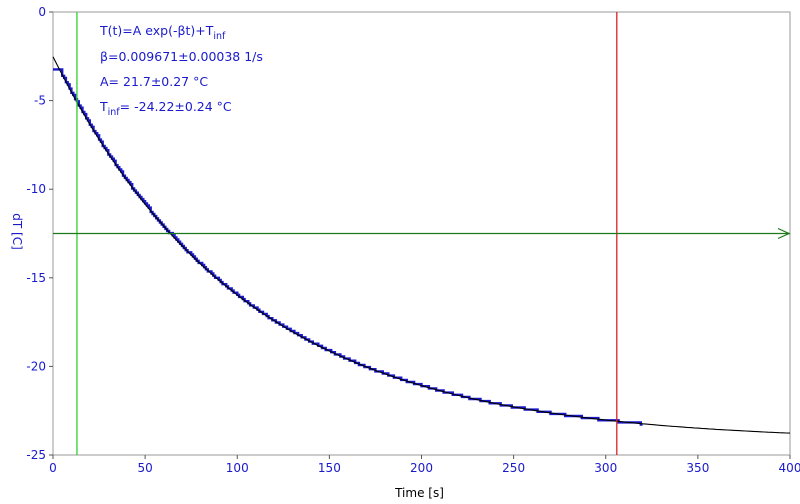  What do you see at coordinates (784, 233) in the screenshot?
I see `threshold-arrow` at bounding box center [784, 233].